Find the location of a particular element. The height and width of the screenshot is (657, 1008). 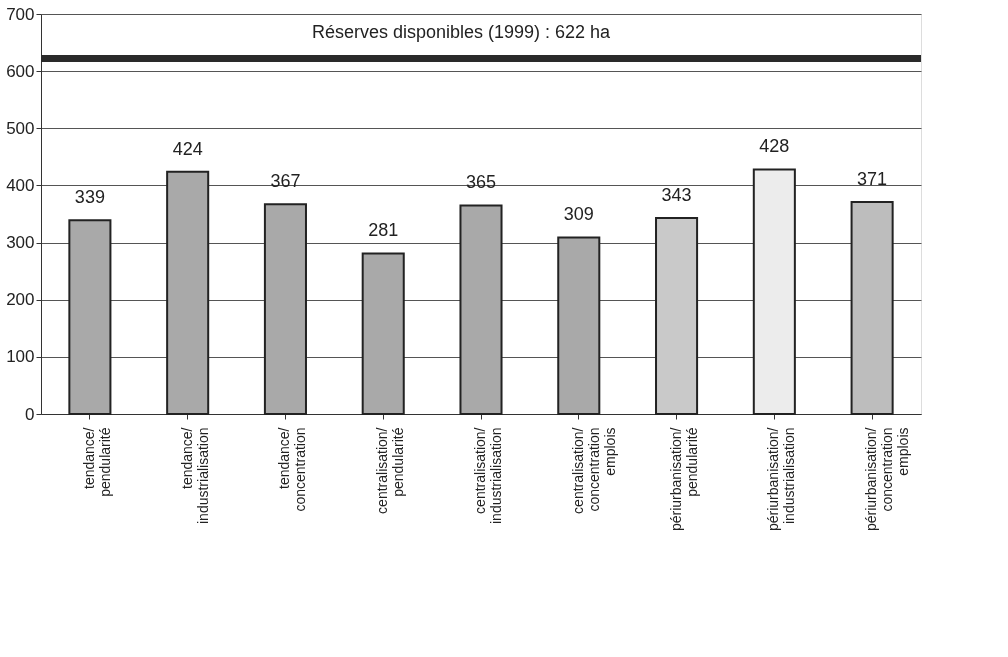

y-tick-label: 200 is located at coordinates (20, 300).